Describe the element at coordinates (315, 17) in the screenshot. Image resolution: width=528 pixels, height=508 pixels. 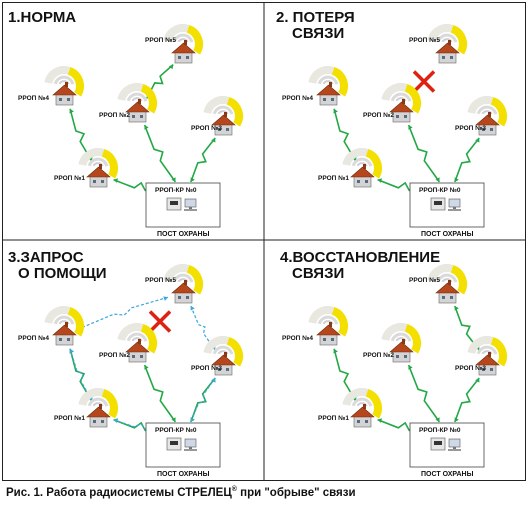
I see `panel-title-line: 2. ПОТЕРЯ` at that location.